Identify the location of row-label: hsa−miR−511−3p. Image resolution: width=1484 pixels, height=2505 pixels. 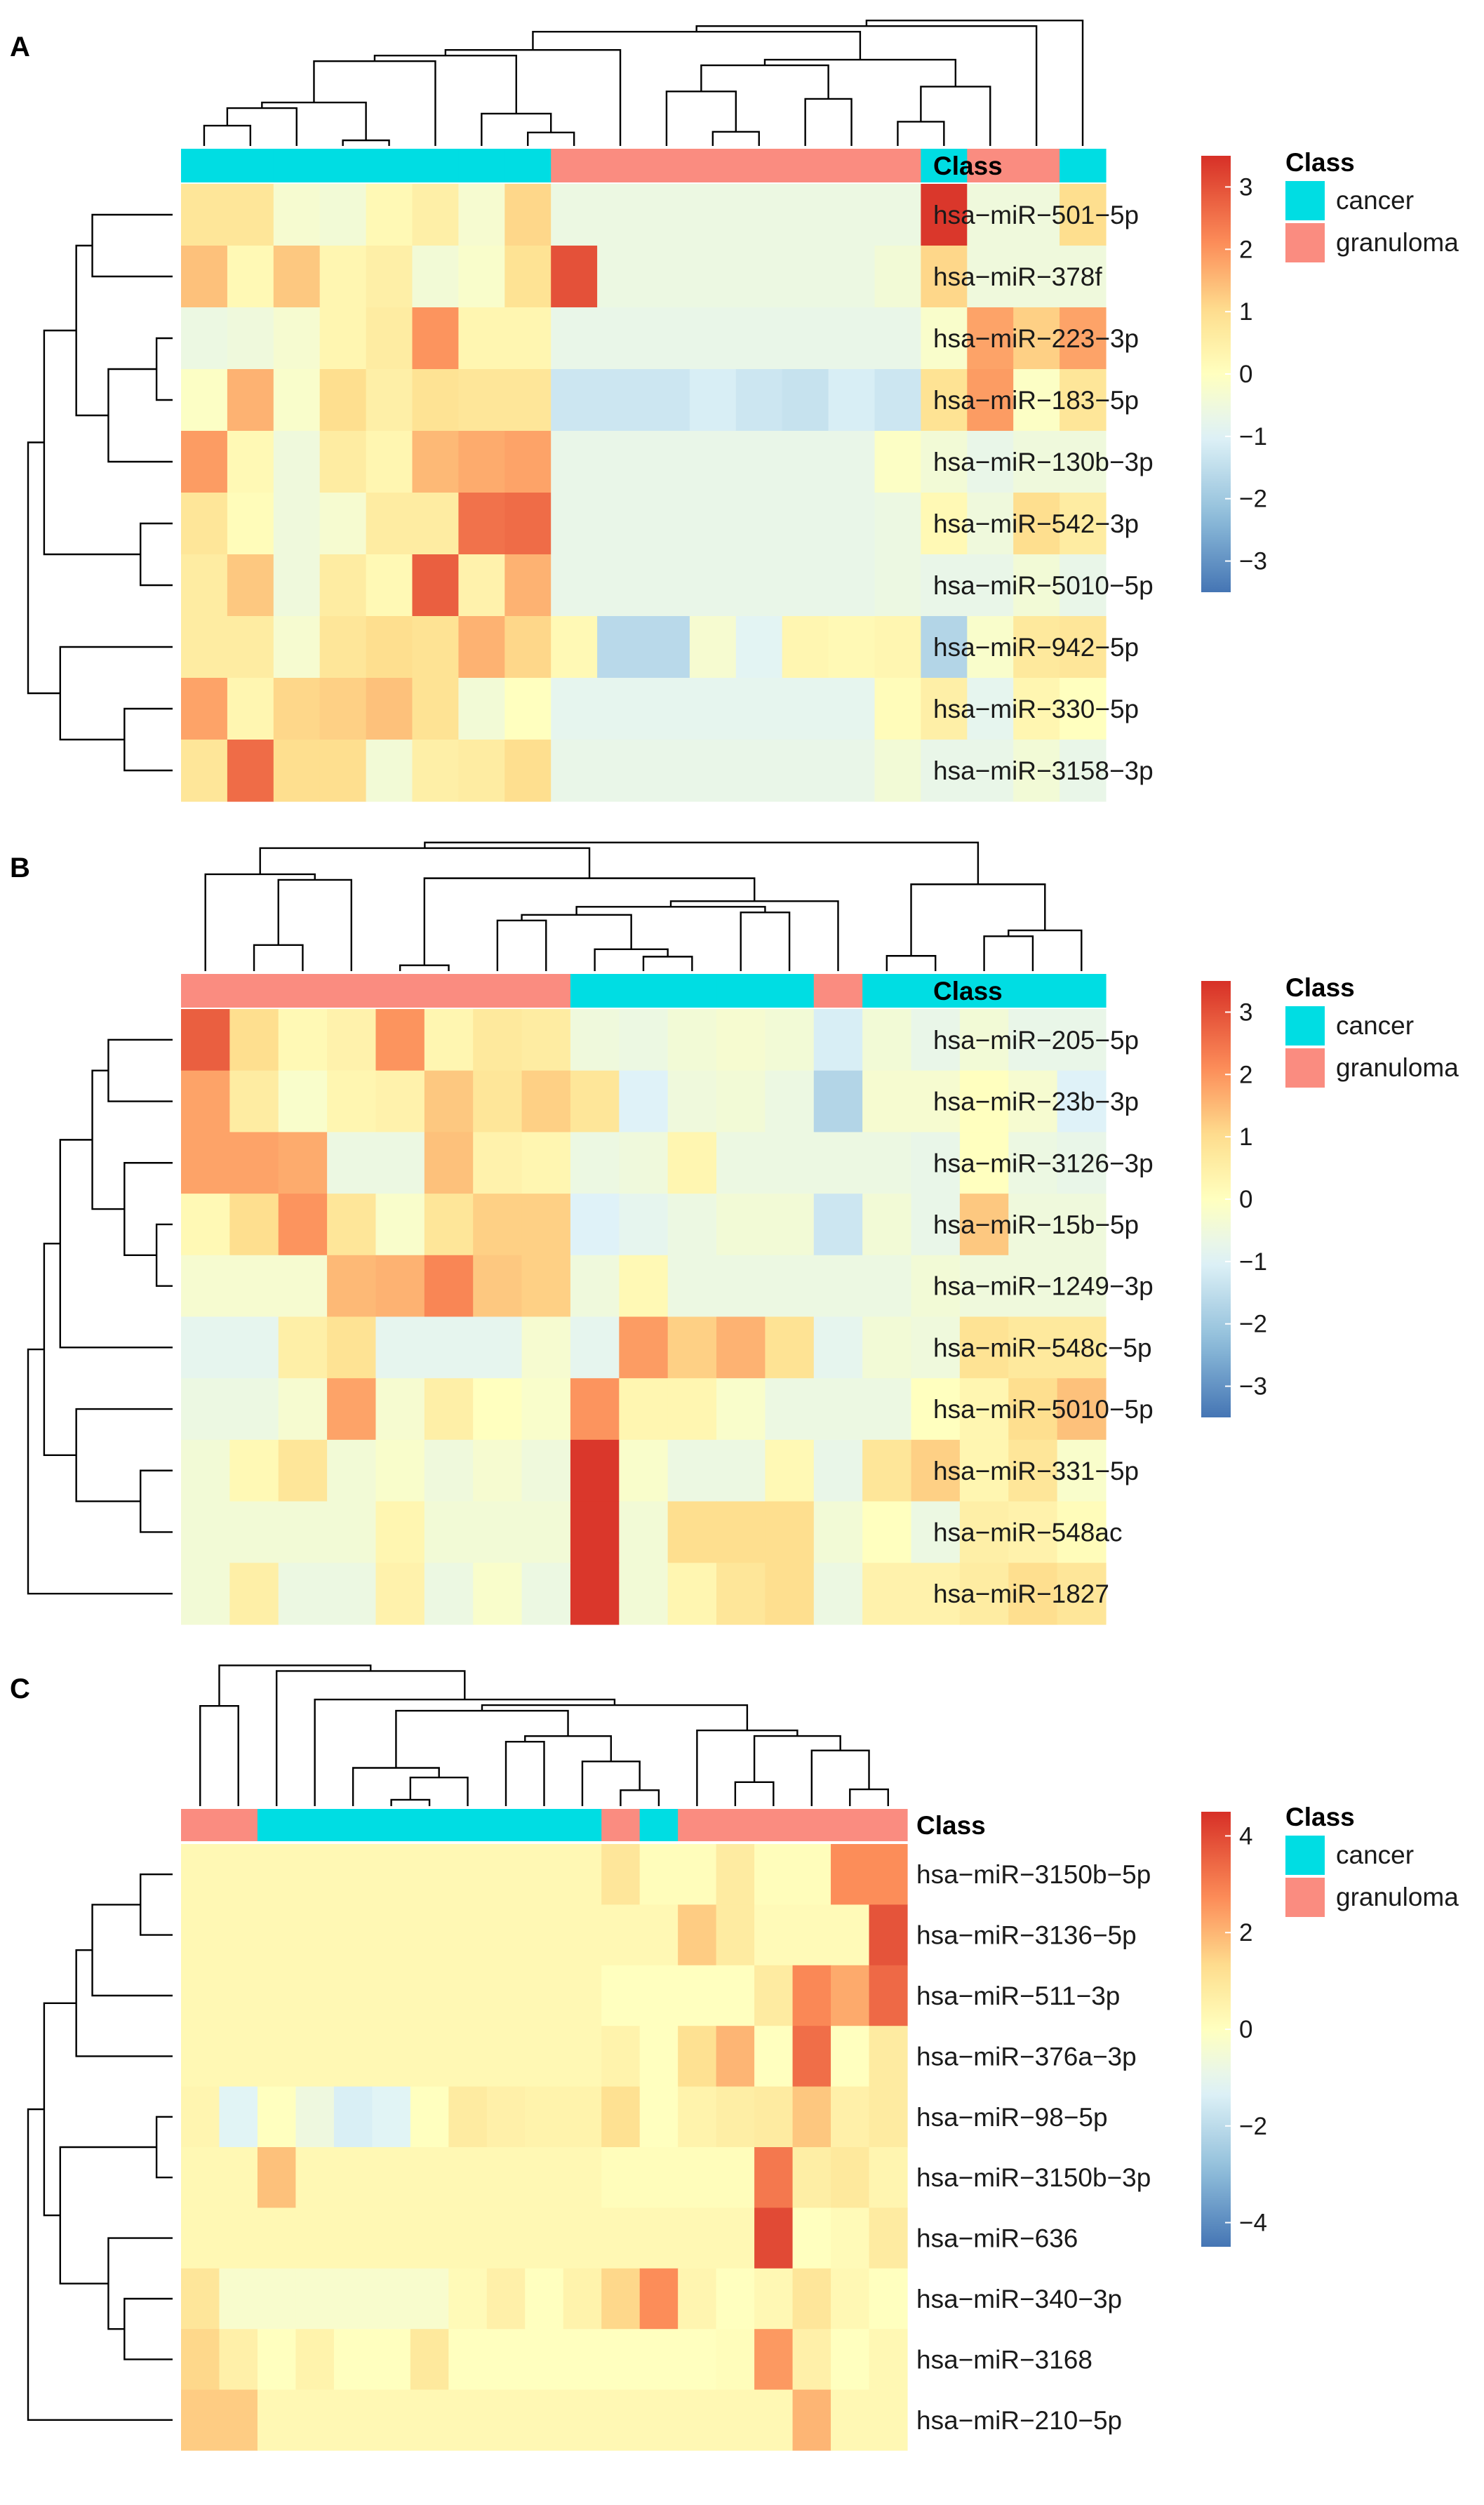
(1018, 1996).